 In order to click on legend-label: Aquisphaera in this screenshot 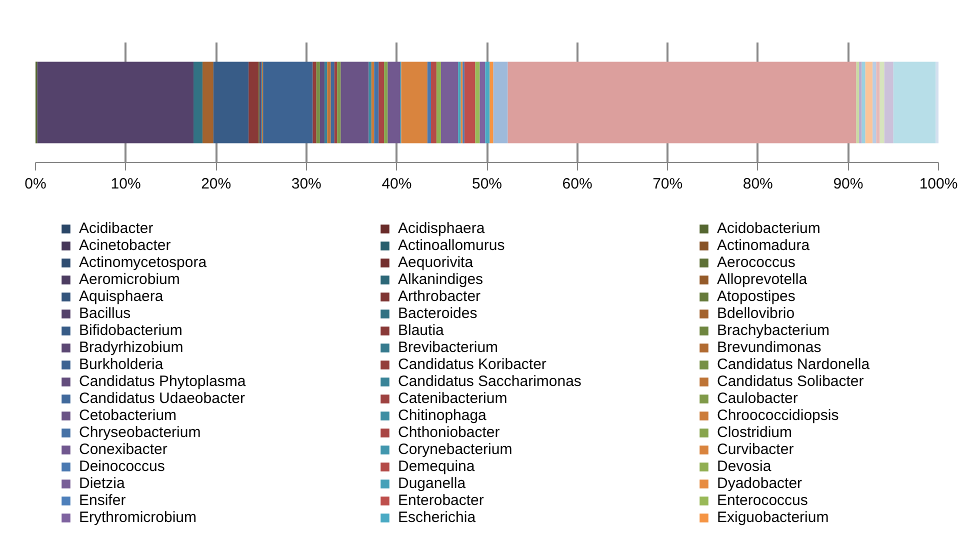, I will do `click(121, 296)`.